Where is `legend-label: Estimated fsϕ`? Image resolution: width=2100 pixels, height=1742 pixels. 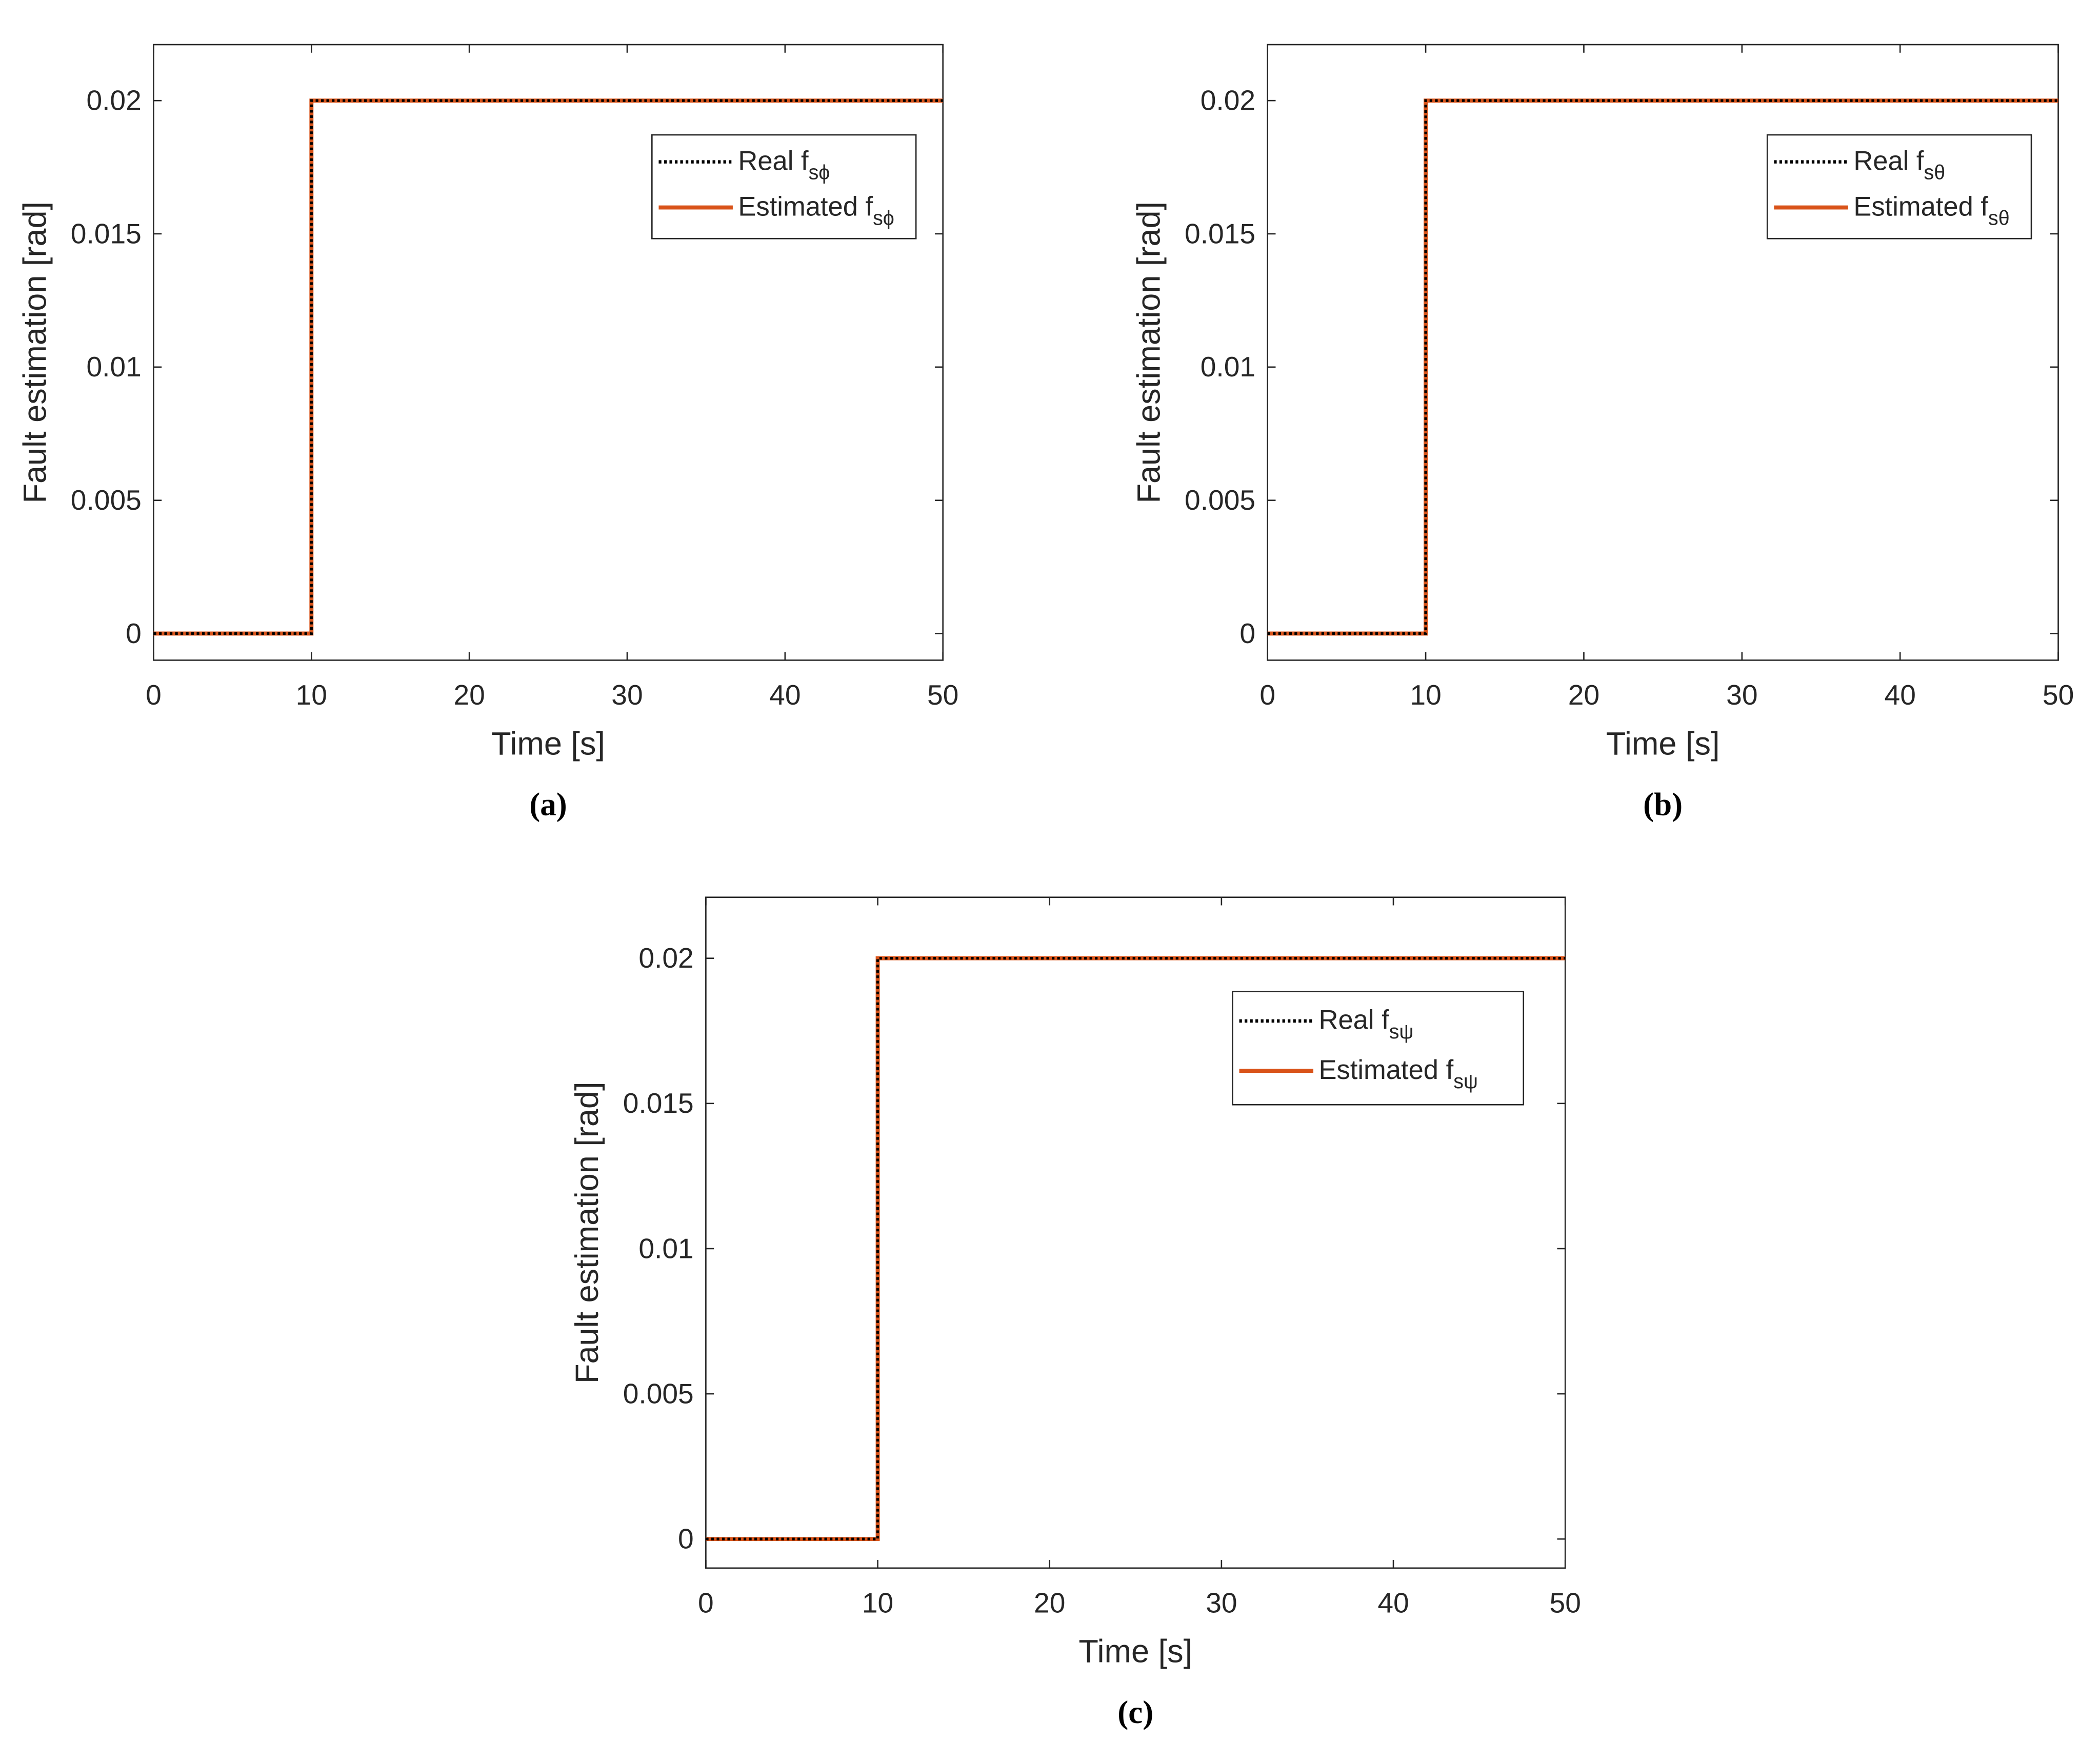
legend-label: Estimated fsϕ is located at coordinates (816, 210).